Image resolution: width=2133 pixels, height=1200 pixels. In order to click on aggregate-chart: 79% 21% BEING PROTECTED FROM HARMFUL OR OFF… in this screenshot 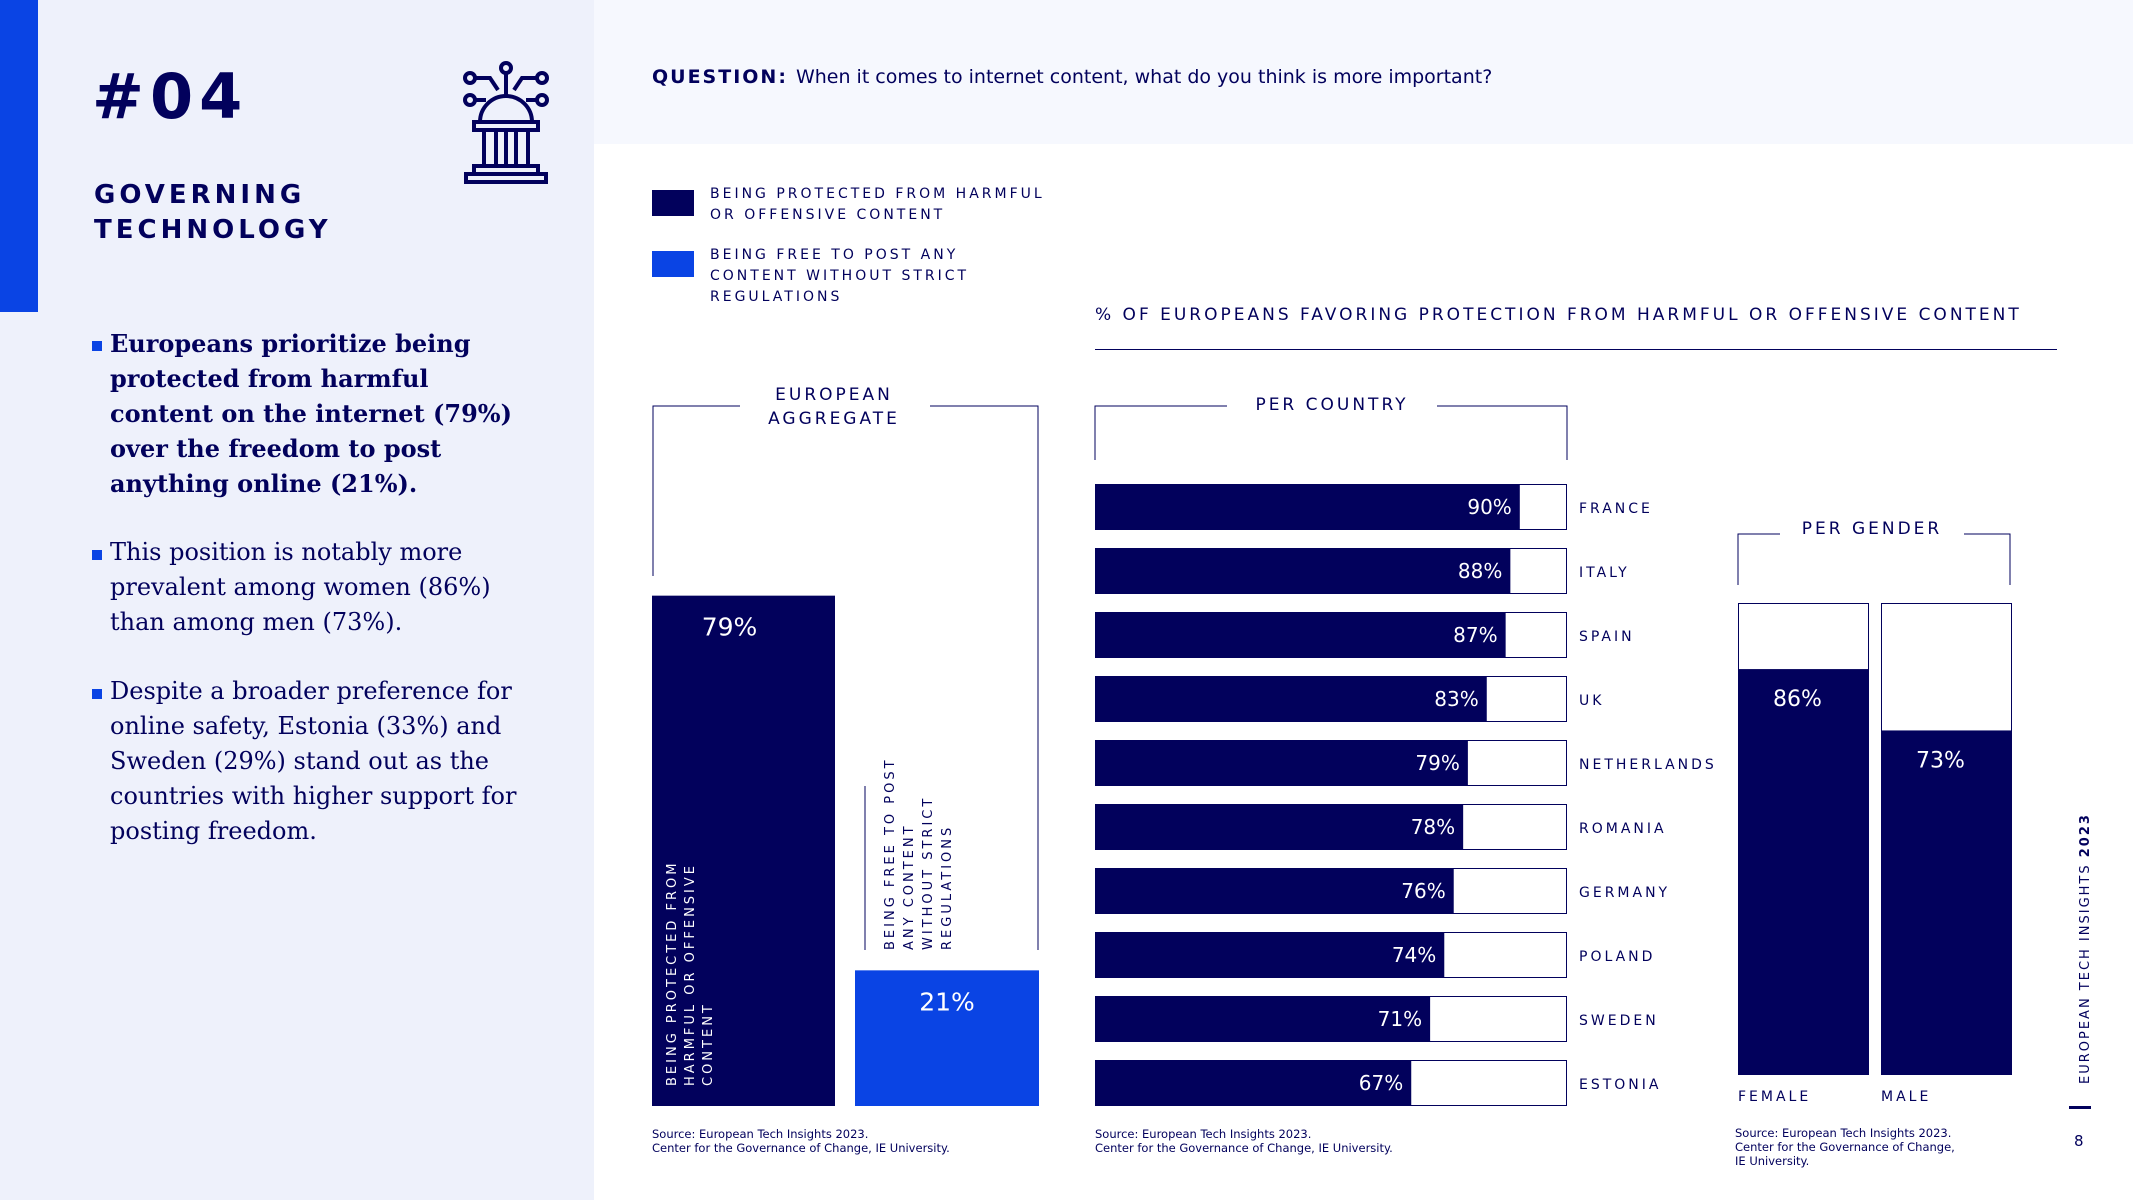, I will do `click(845, 755)`.